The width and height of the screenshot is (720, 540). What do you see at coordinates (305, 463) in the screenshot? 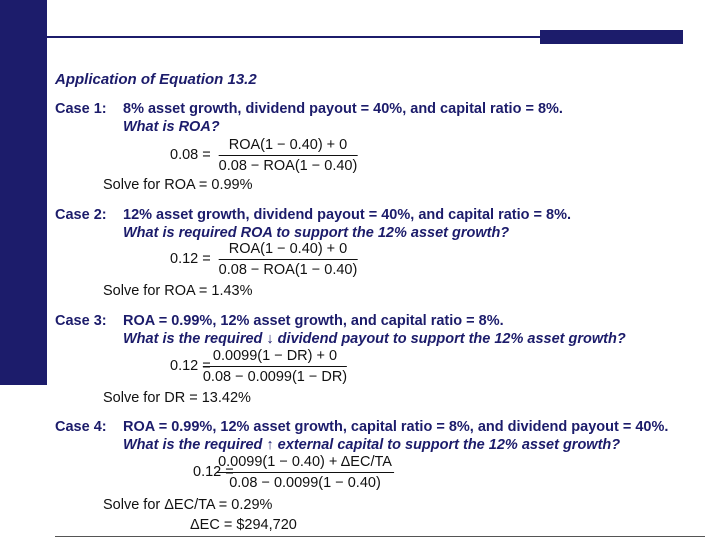
I see `numerator: 0.0099(1 − 0.40) + ΔEC/TA` at bounding box center [305, 463].